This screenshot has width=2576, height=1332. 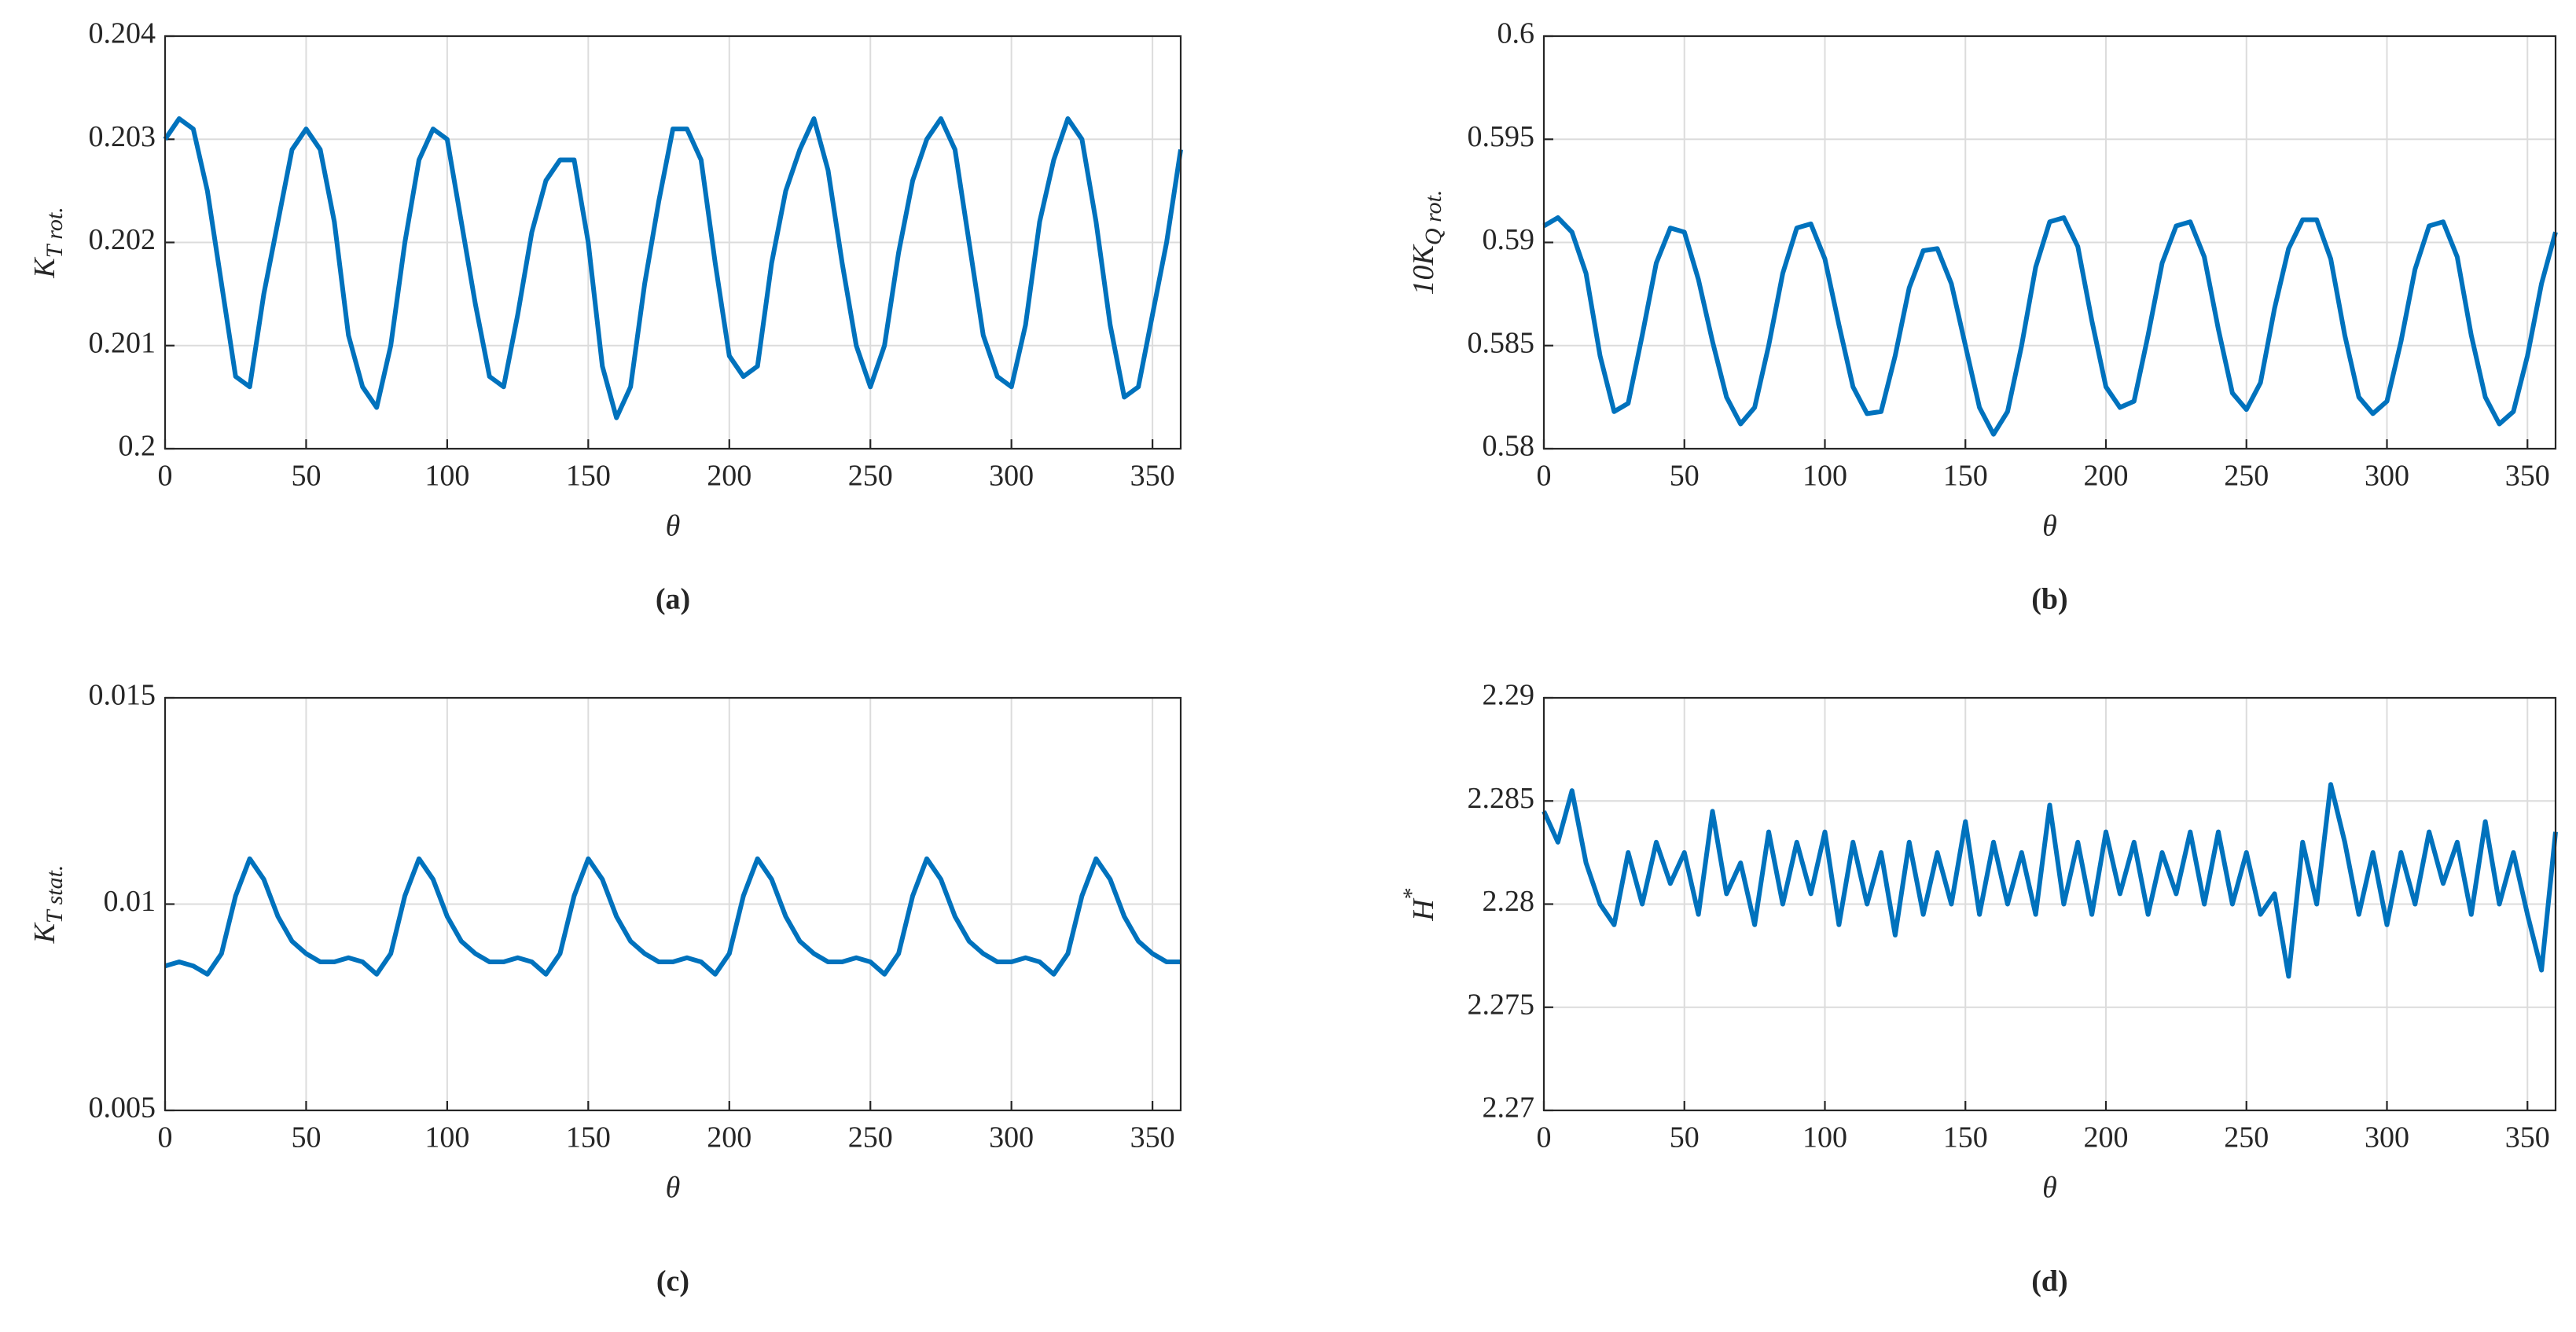 What do you see at coordinates (122, 343) in the screenshot?
I see `y-tick-label: 0.201` at bounding box center [122, 343].